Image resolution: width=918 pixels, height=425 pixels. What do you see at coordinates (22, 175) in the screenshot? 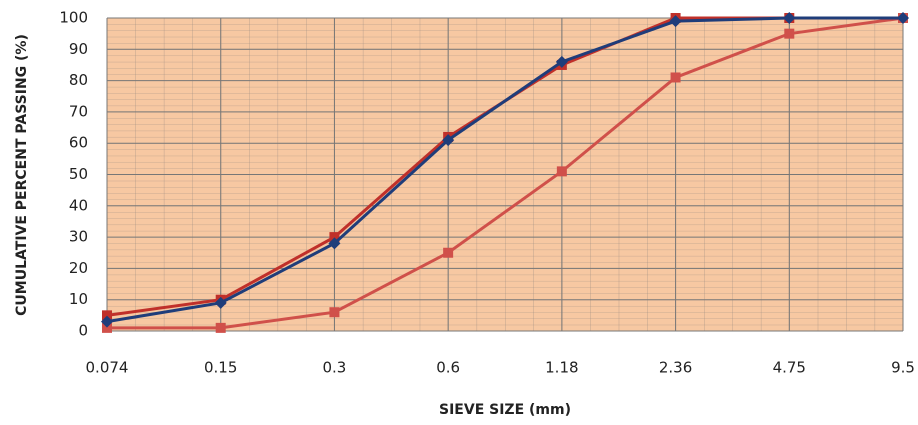
I see `y-axis-title: CUMULATIVE PERCENT PASSING (%)` at bounding box center [22, 175].